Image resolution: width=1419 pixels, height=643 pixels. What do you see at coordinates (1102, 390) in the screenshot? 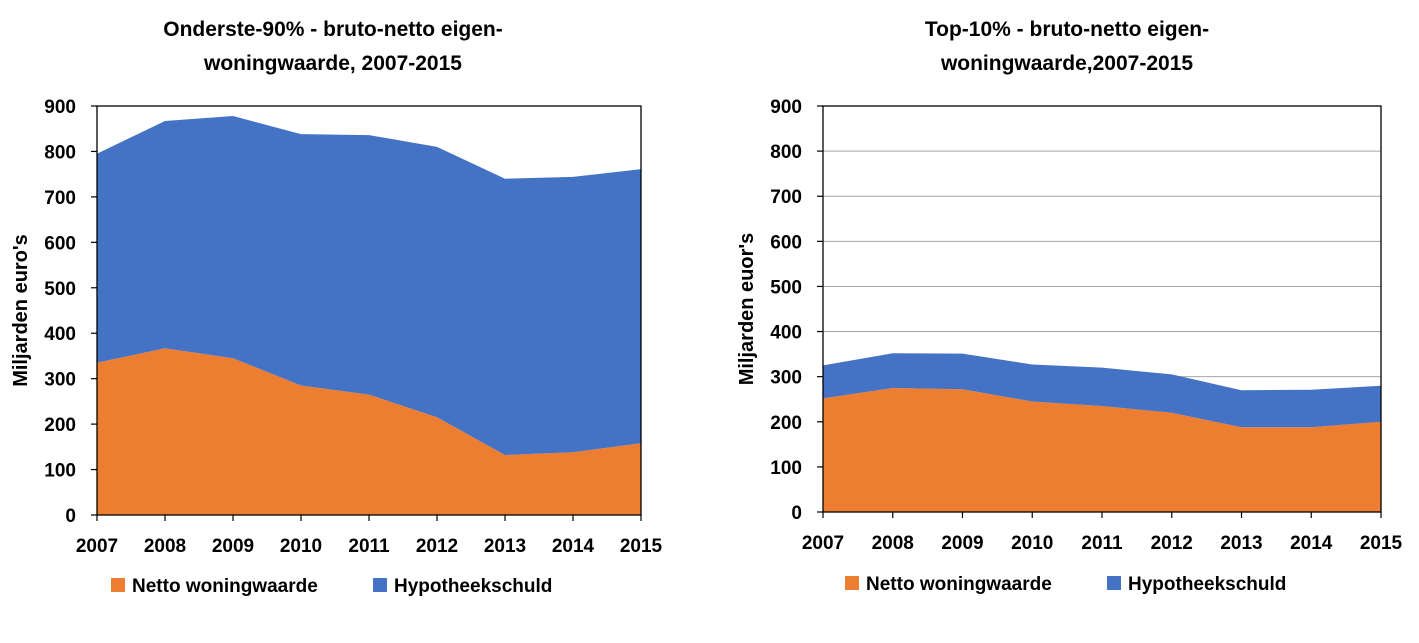
I see `area-series-hypotheekschuld` at bounding box center [1102, 390].